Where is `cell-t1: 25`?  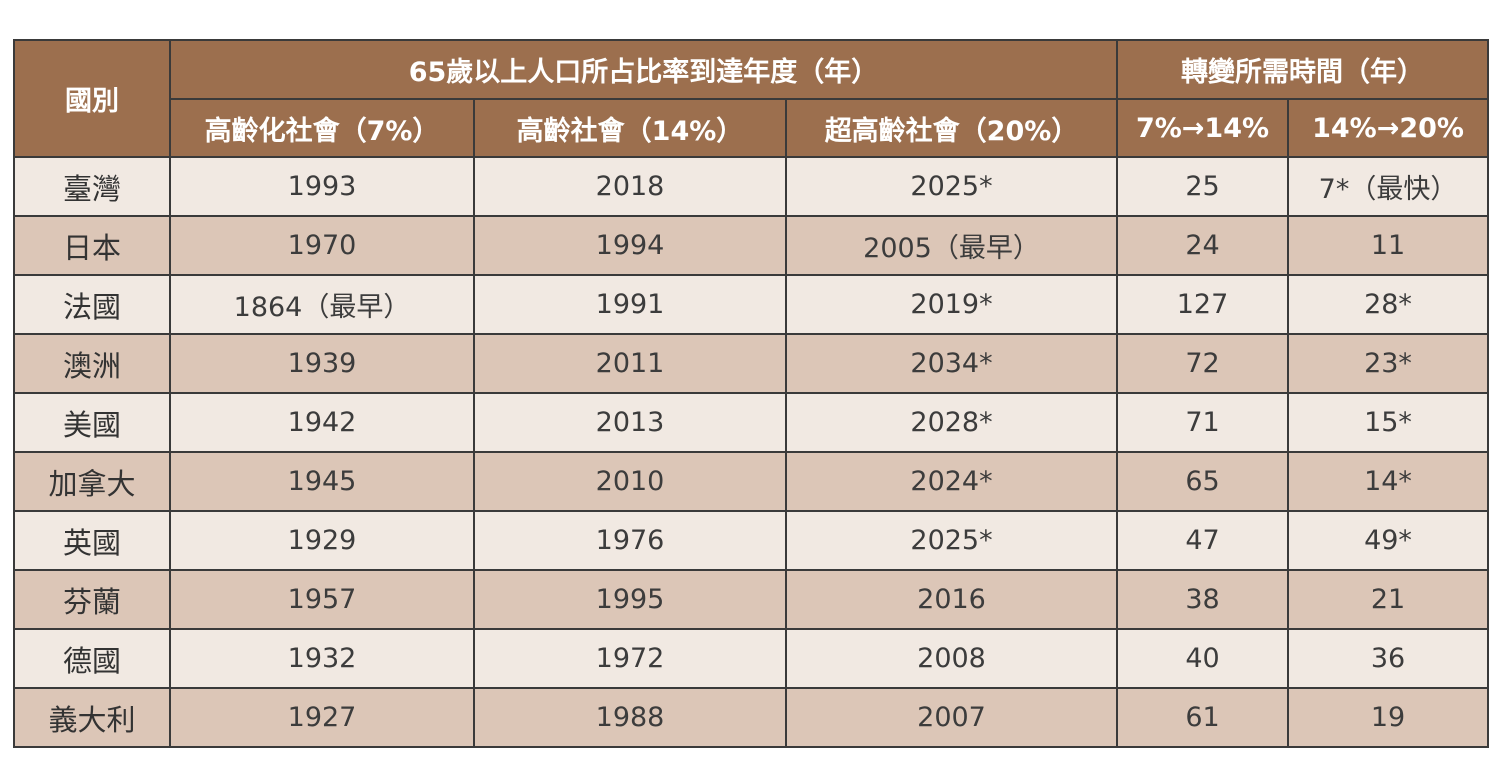 cell-t1: 25 is located at coordinates (1203, 186).